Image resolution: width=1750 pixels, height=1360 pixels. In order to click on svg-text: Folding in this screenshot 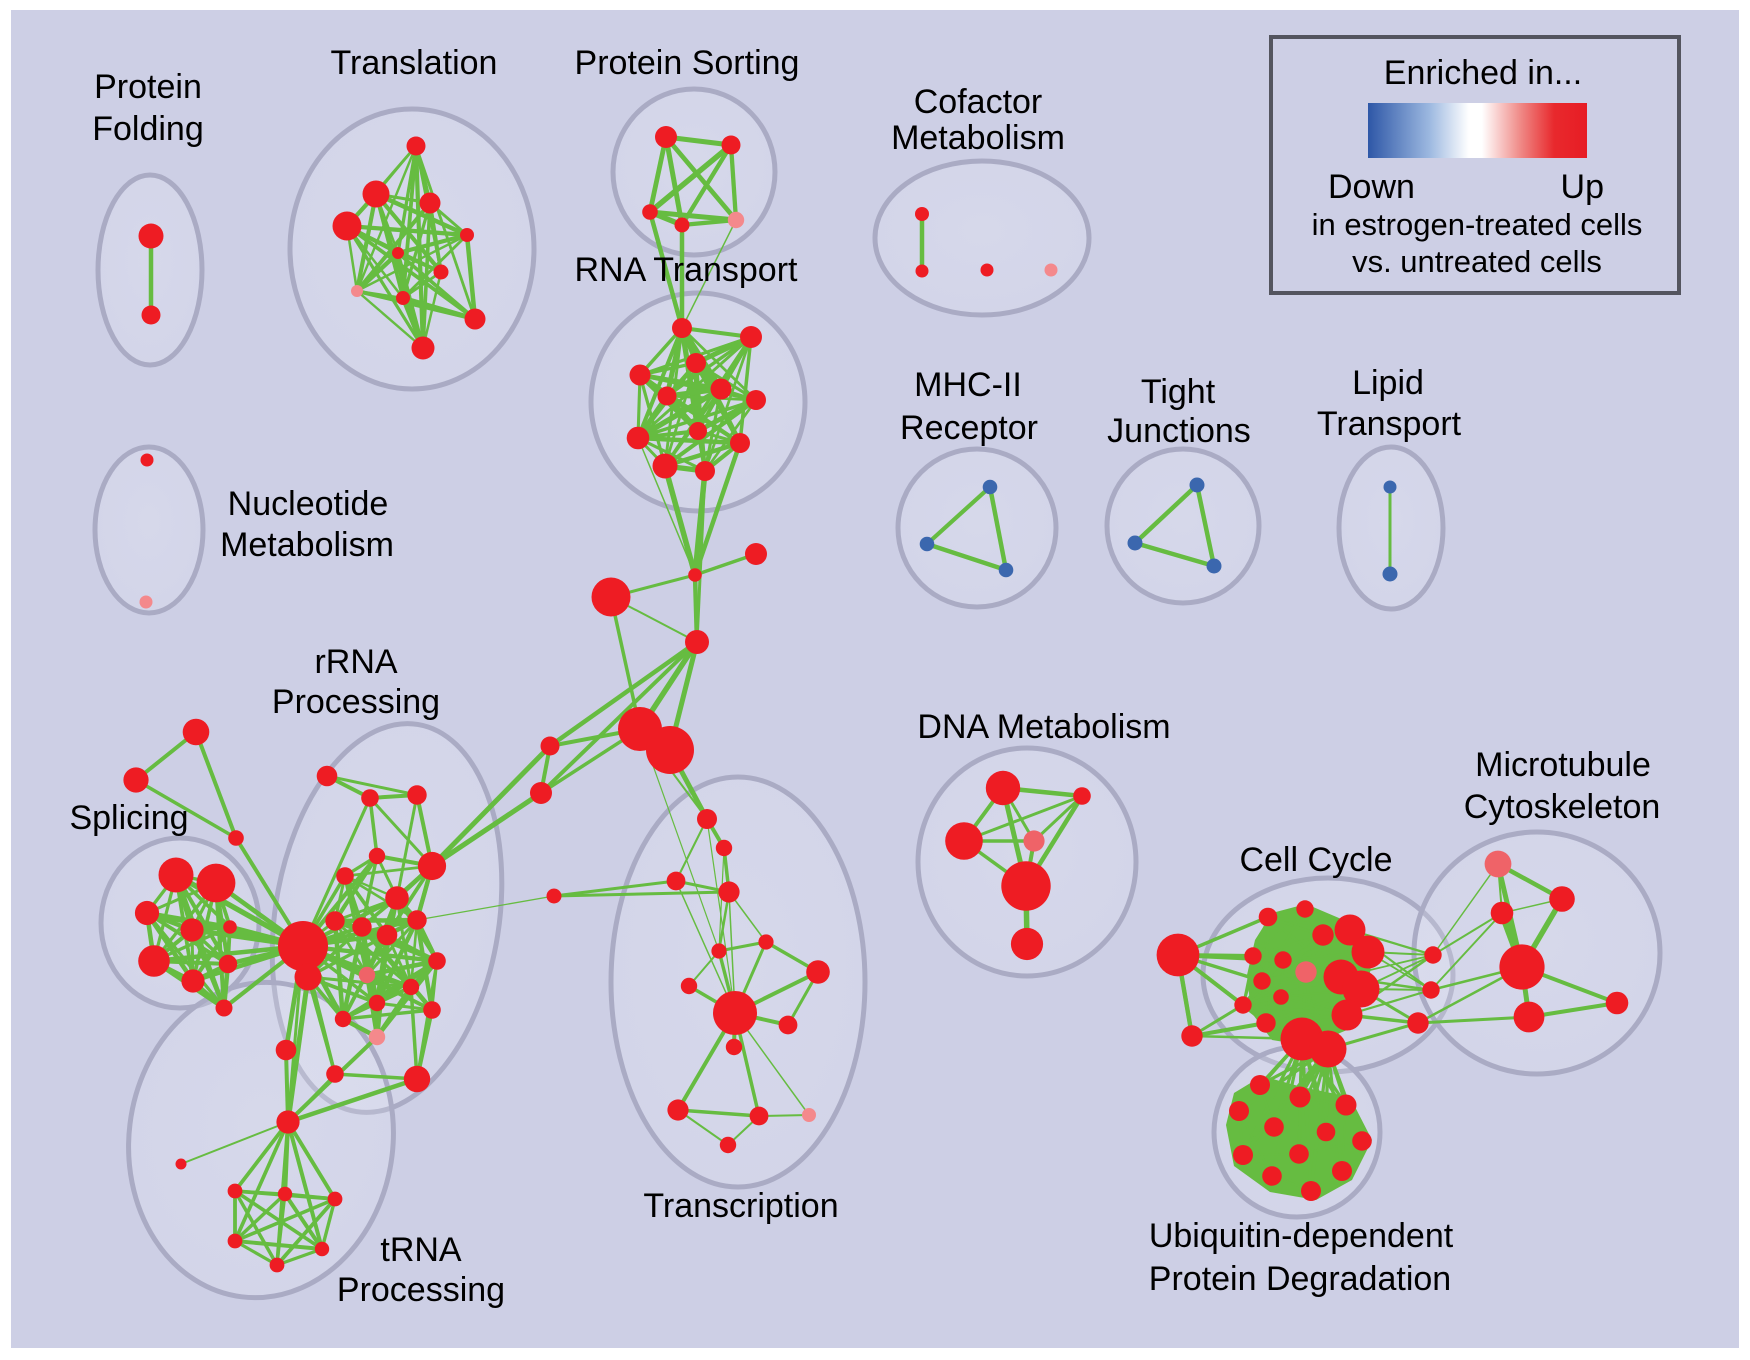, I will do `click(148, 129)`.